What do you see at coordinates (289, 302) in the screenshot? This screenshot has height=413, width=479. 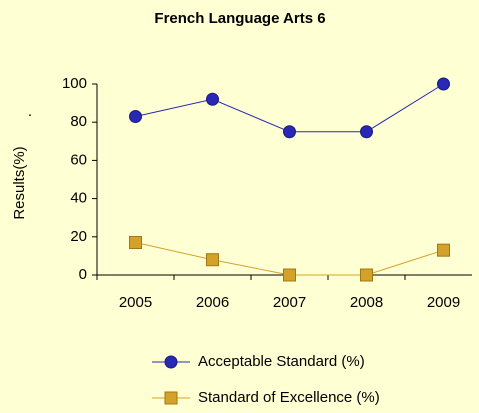 I see `x-tick-label: 2007` at bounding box center [289, 302].